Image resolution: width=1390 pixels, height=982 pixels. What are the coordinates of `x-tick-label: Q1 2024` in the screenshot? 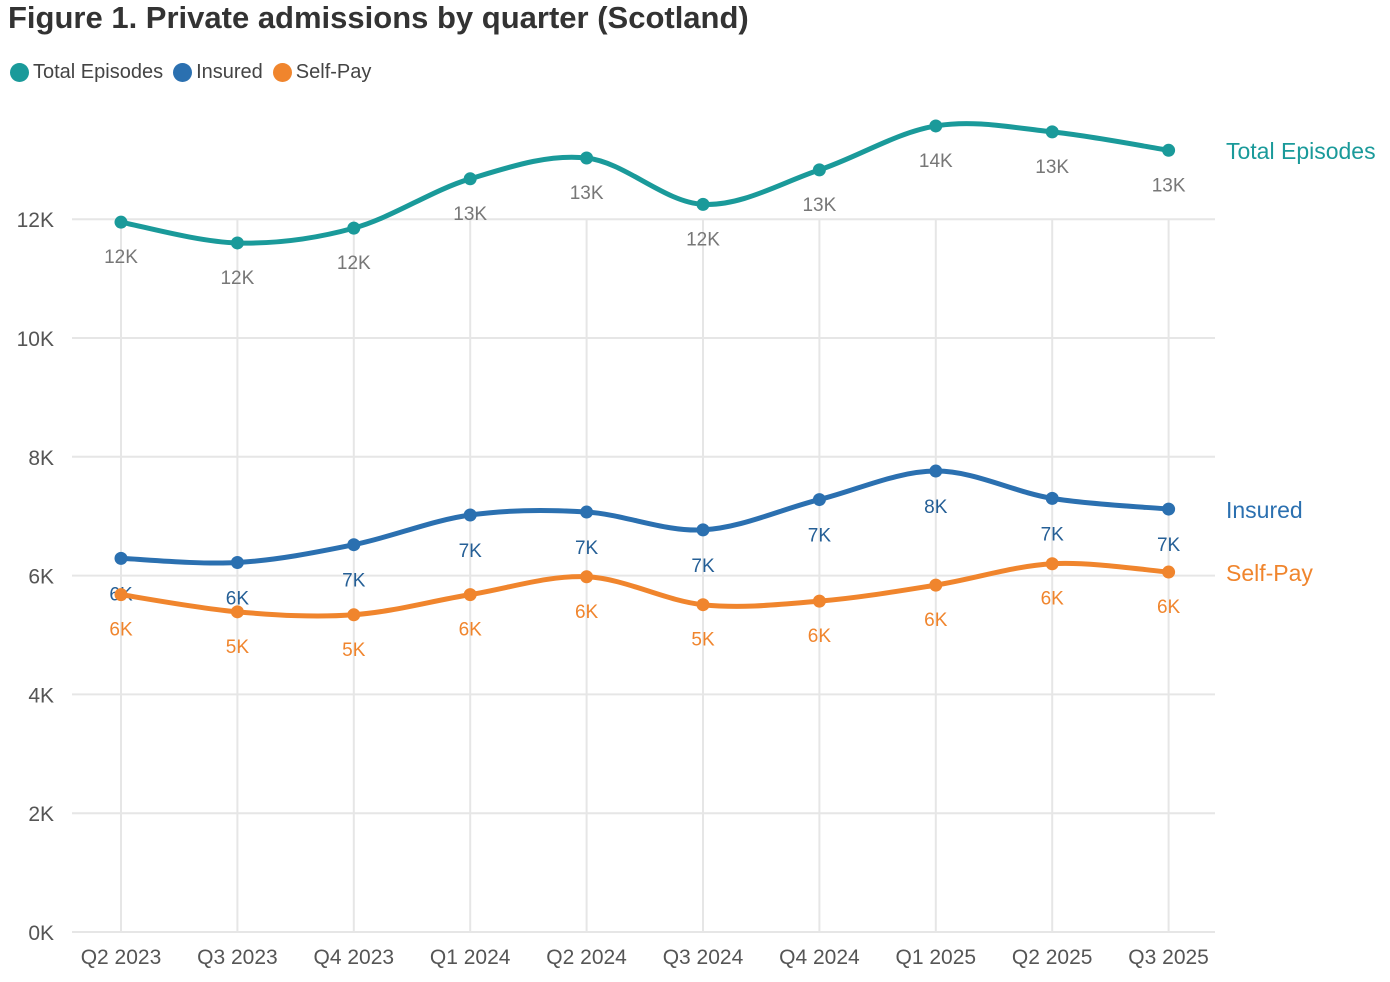 It's located at (470, 957).